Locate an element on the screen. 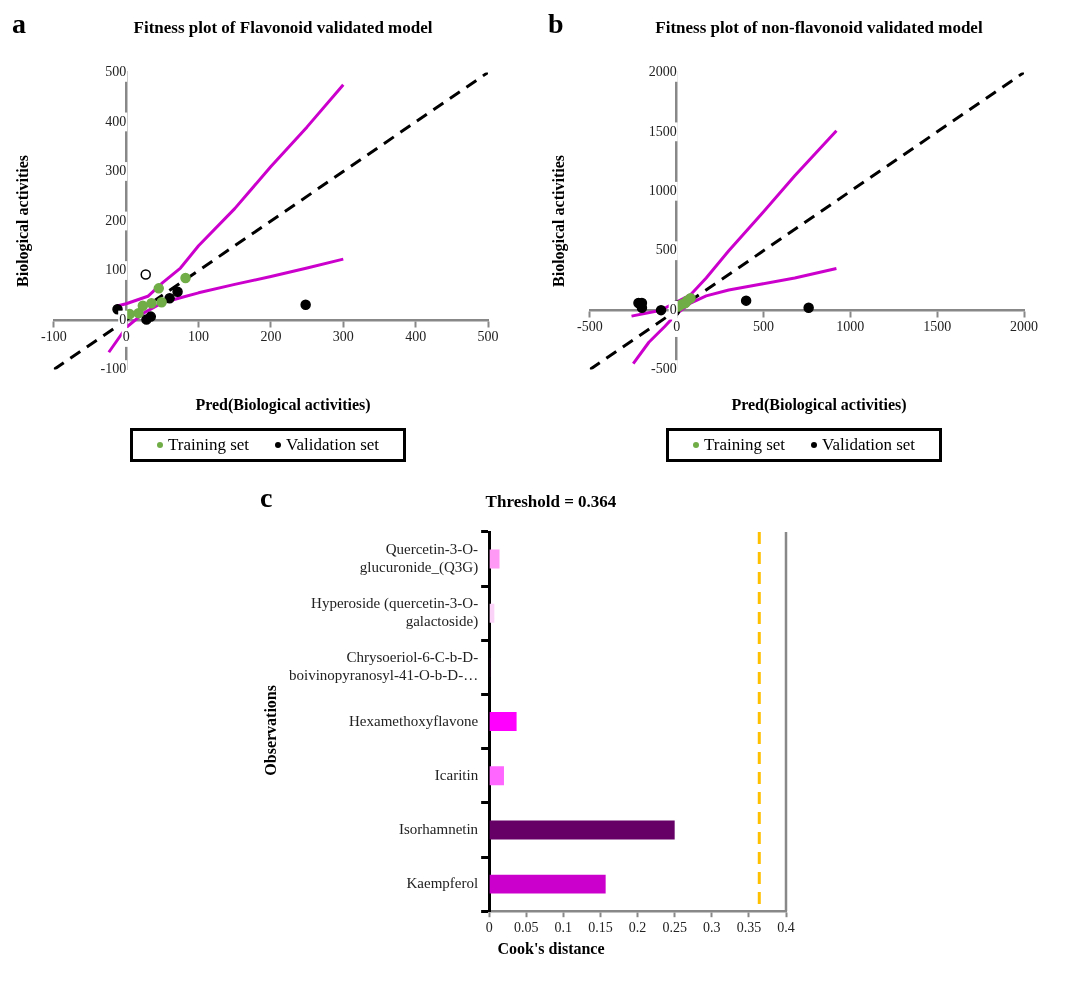  x-tick-label: -100 is located at coordinates (54, 337).